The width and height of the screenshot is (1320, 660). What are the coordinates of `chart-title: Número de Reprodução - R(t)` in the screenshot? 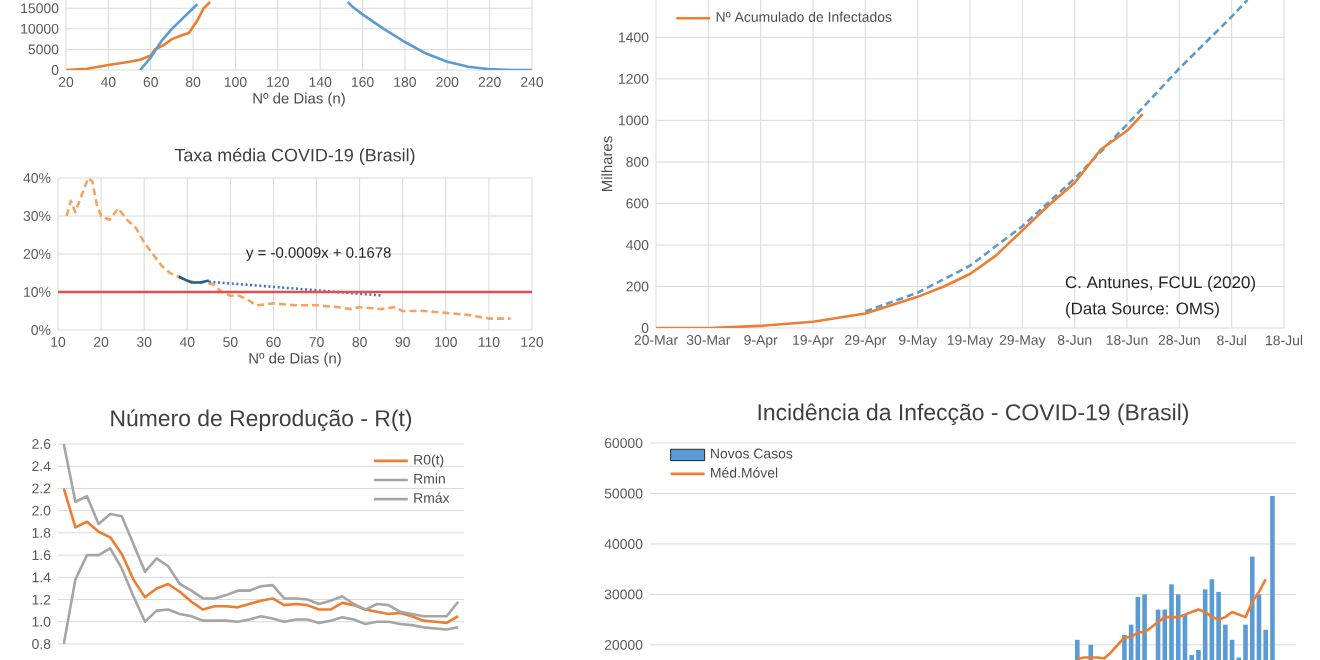 It's located at (261, 420).